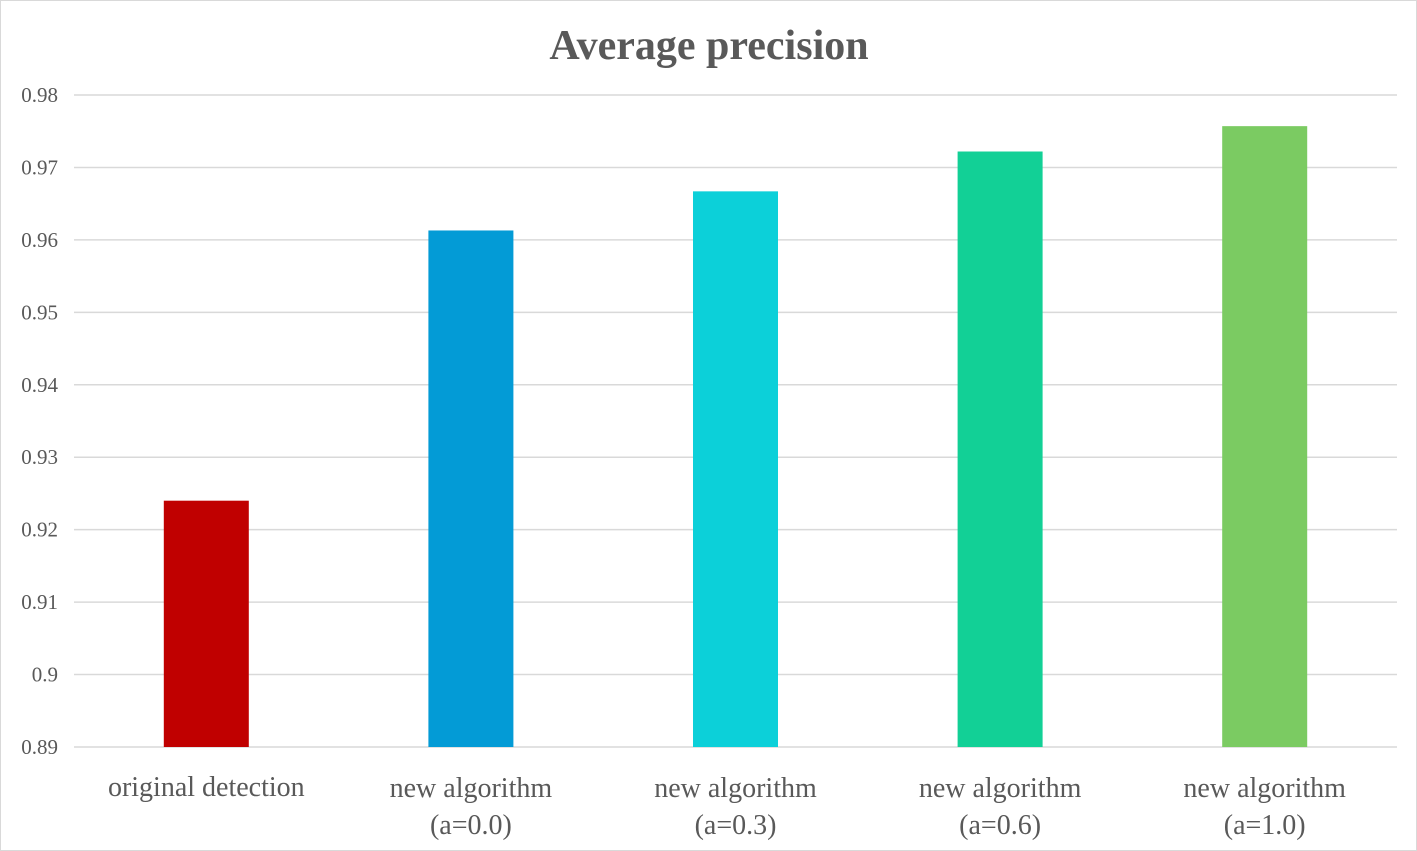 The height and width of the screenshot is (851, 1417). Describe the element at coordinates (735, 807) in the screenshot. I see `x-category-label: new algorithm (a=0.3)` at that location.